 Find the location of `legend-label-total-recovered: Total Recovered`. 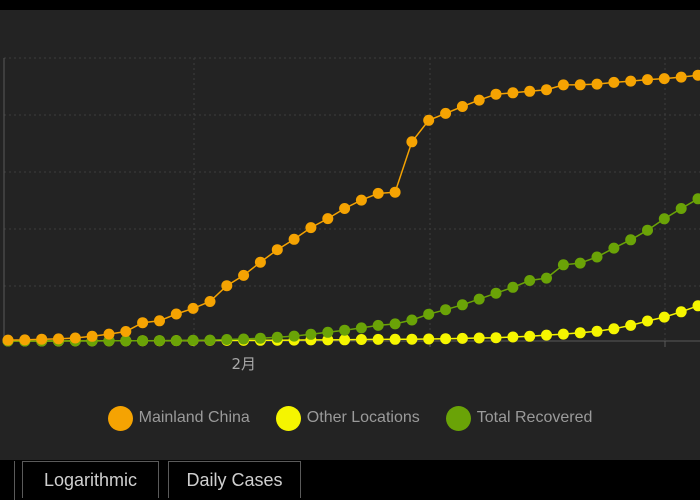

legend-label-total-recovered: Total Recovered is located at coordinates (534, 417).